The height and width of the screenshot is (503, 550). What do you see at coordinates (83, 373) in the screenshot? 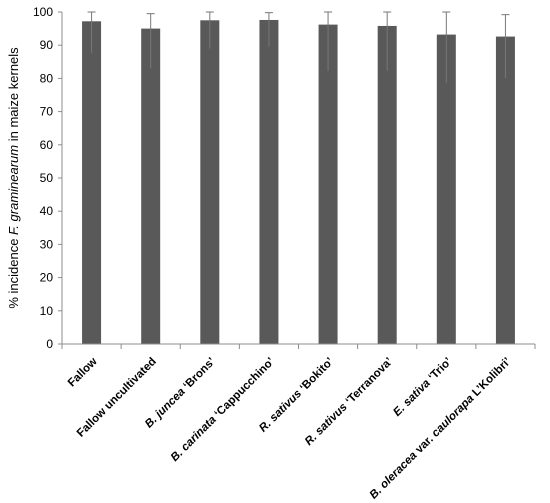
I see `x-tick-label: Fallow` at bounding box center [83, 373].